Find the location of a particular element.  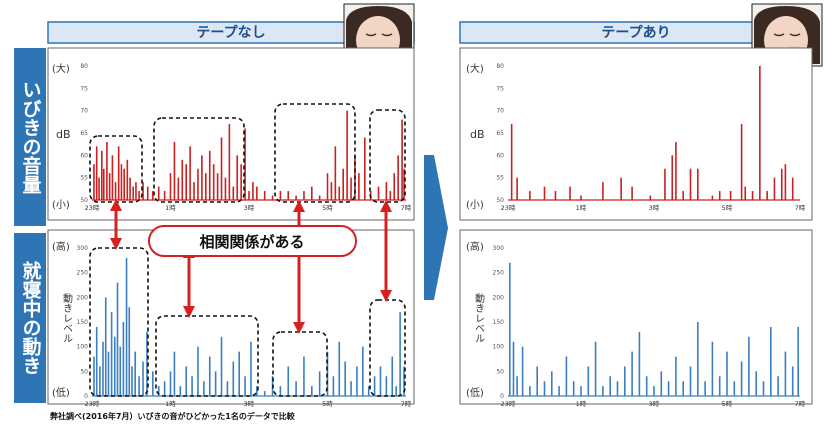

move-tape-high-label: (高) is located at coordinates (475, 246).